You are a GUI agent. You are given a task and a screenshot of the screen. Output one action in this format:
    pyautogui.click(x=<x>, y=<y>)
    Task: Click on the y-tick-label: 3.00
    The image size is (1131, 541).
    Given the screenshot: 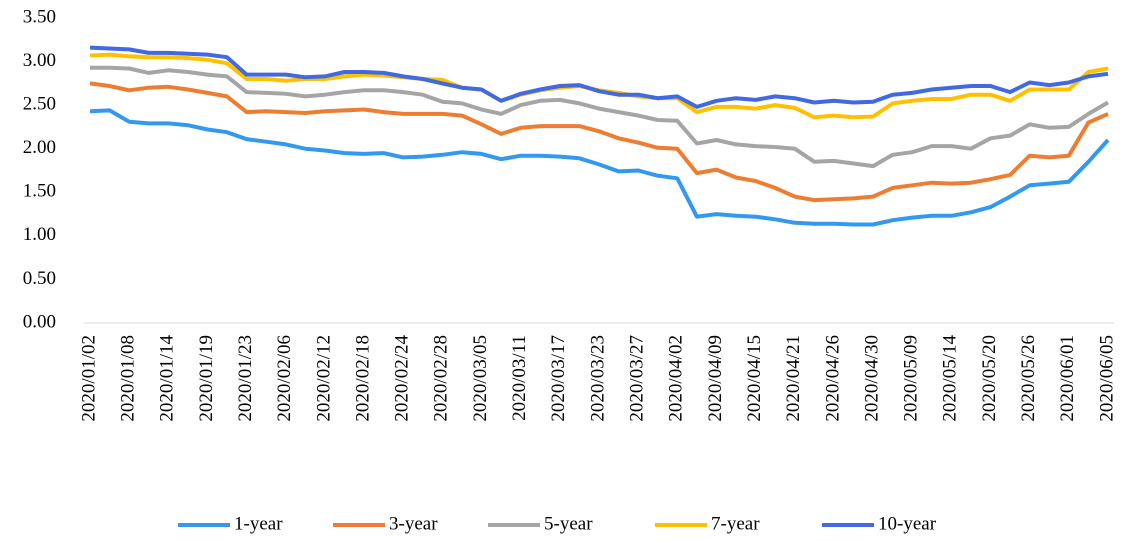 What is the action you would take?
    pyautogui.click(x=39, y=60)
    